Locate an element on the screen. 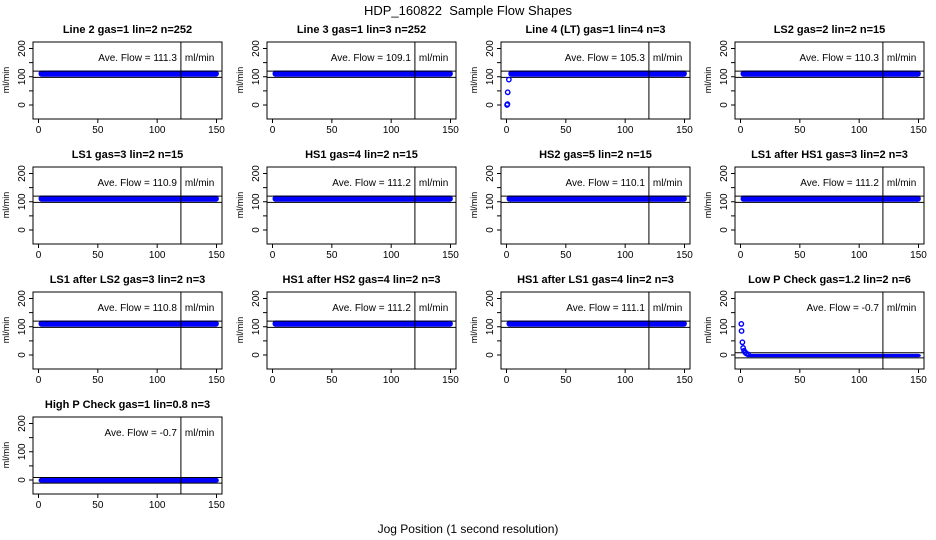 This screenshot has width=936, height=540. ave-flow-annotation: Ave. Flow = 110.1 is located at coordinates (605, 183).